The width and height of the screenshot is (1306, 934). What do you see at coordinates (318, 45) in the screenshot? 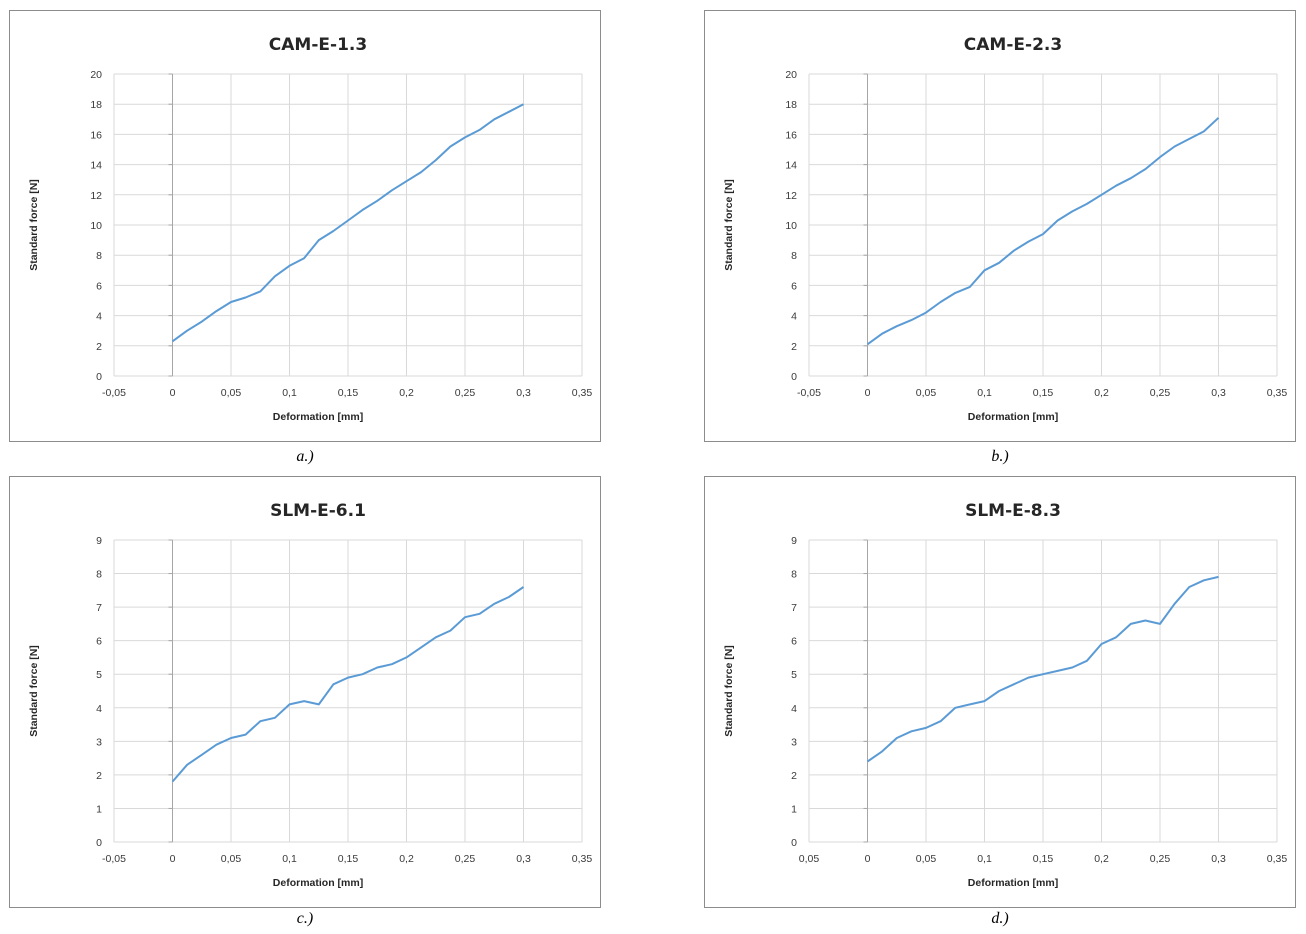
I see `chart-title: CAM-E-1.3` at bounding box center [318, 45].